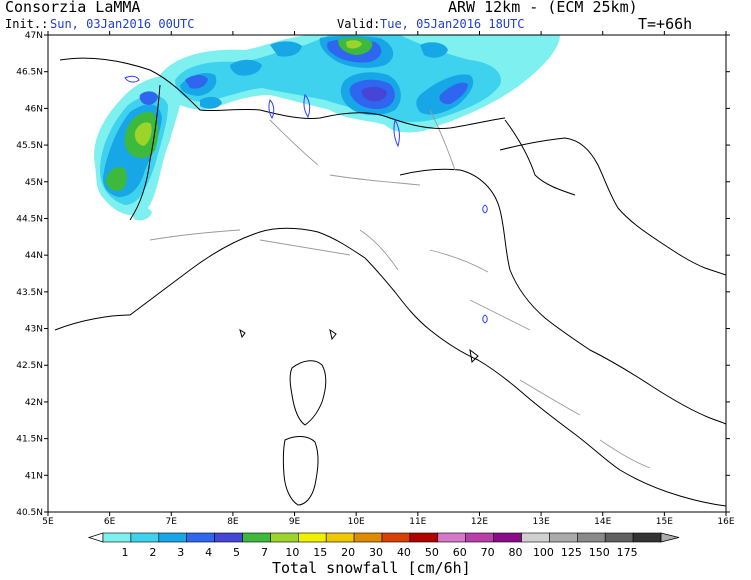 This screenshot has height=580, width=751. What do you see at coordinates (29, 440) in the screenshot?
I see `lat-tick-label: 41.5N` at bounding box center [29, 440].